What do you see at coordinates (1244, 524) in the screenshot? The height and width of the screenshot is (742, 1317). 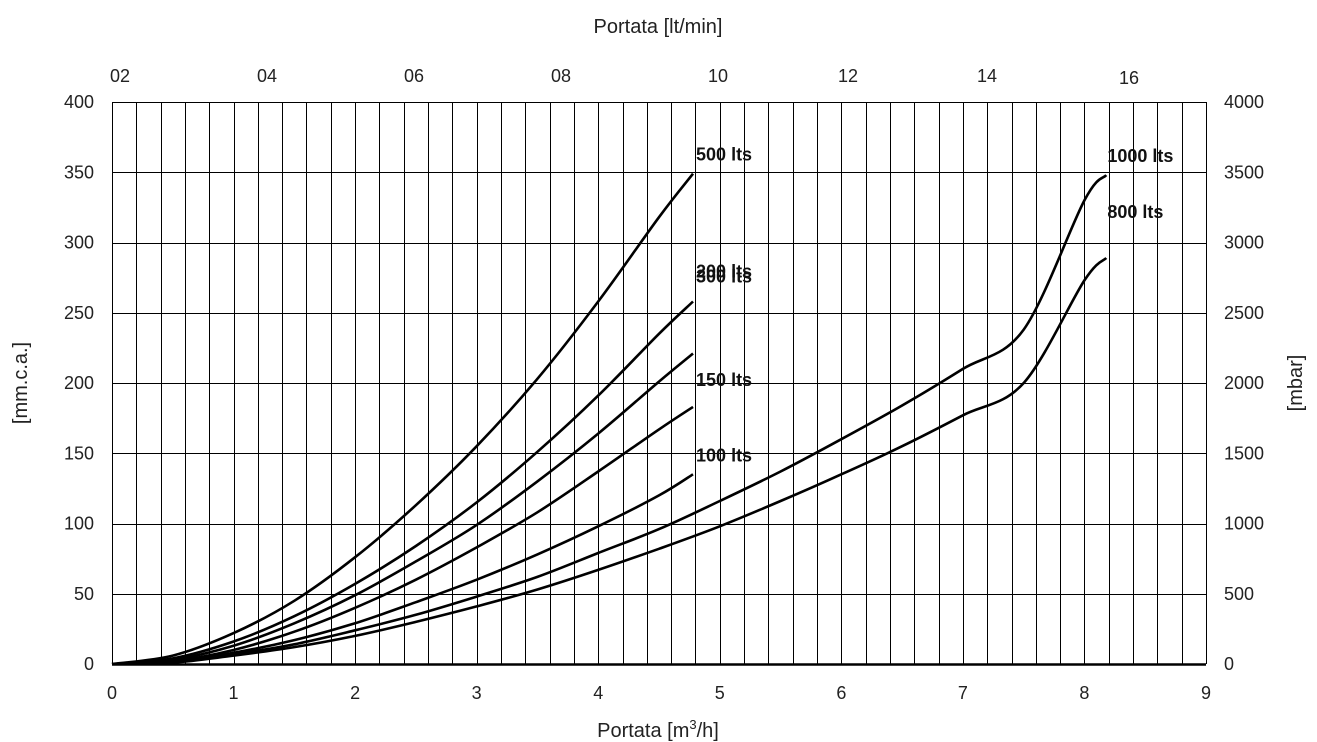 I see `y-right-tick-label: 1000` at bounding box center [1244, 524].